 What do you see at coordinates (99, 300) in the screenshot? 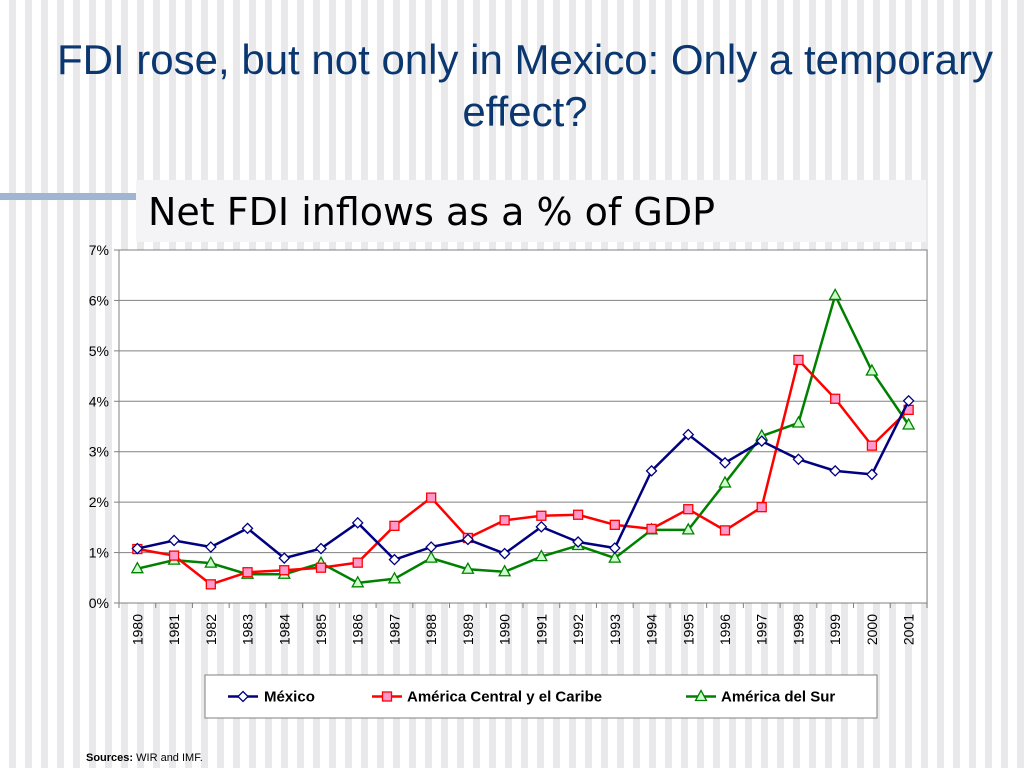
I see `y-tick-label: 6%` at bounding box center [99, 300].